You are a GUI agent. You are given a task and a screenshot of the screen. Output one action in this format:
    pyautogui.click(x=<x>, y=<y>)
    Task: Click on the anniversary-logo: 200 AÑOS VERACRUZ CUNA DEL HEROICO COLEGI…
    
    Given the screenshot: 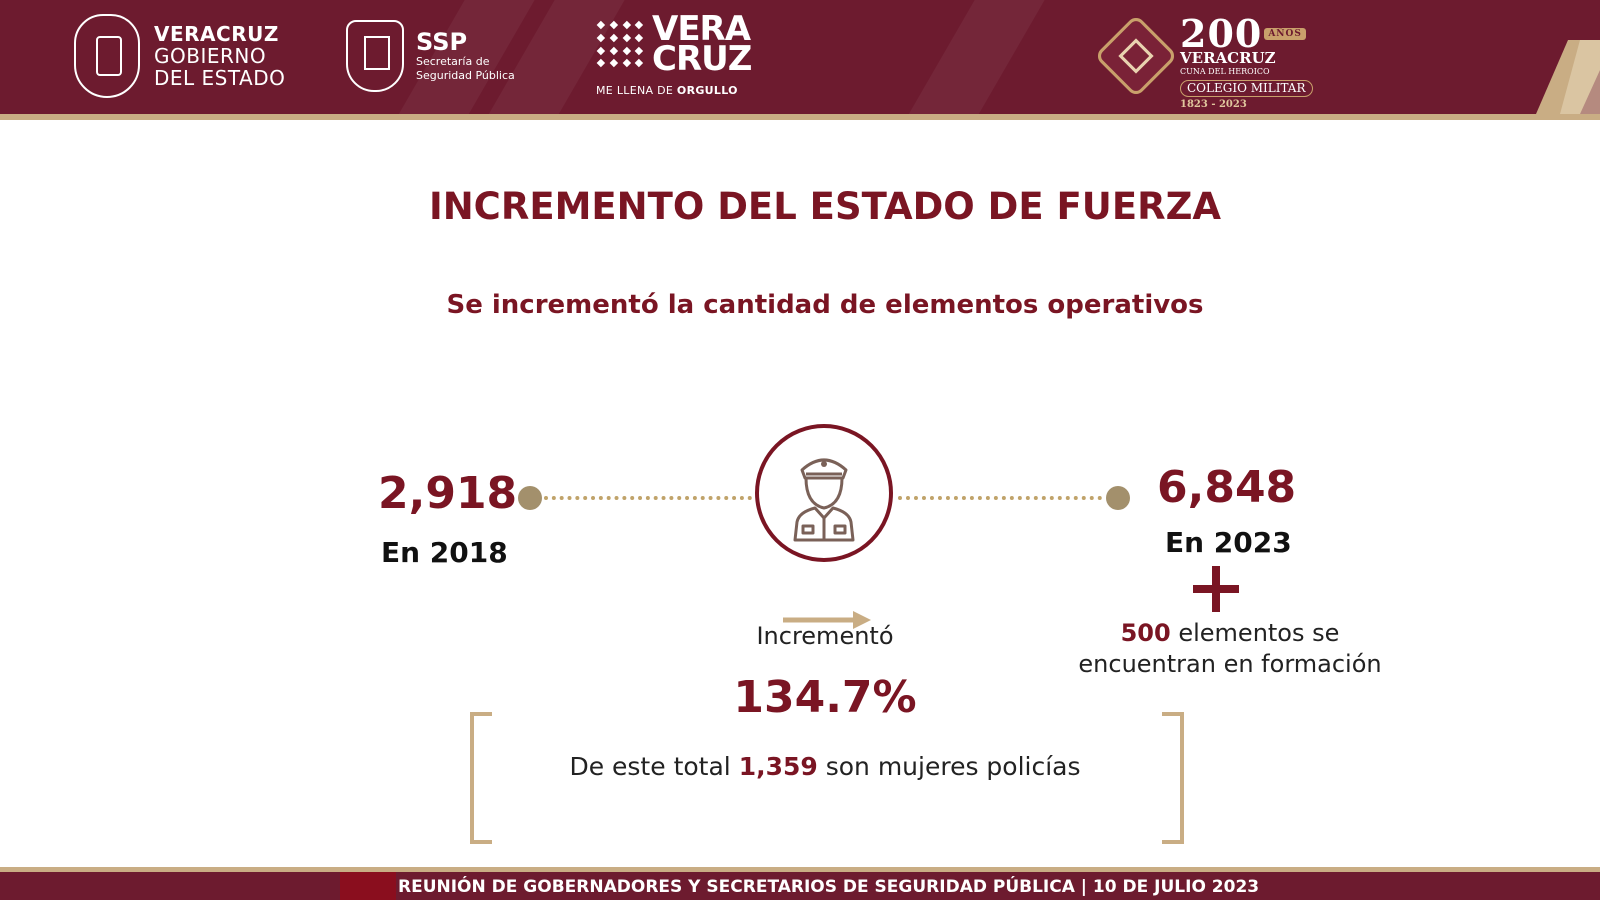 What is the action you would take?
    pyautogui.click(x=1203, y=63)
    